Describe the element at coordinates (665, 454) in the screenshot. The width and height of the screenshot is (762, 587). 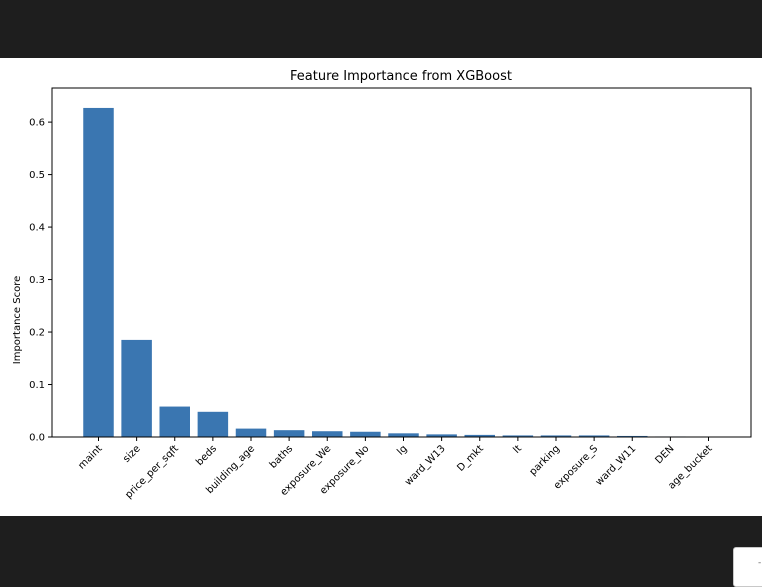
I see `x-tick-label: DEN` at that location.